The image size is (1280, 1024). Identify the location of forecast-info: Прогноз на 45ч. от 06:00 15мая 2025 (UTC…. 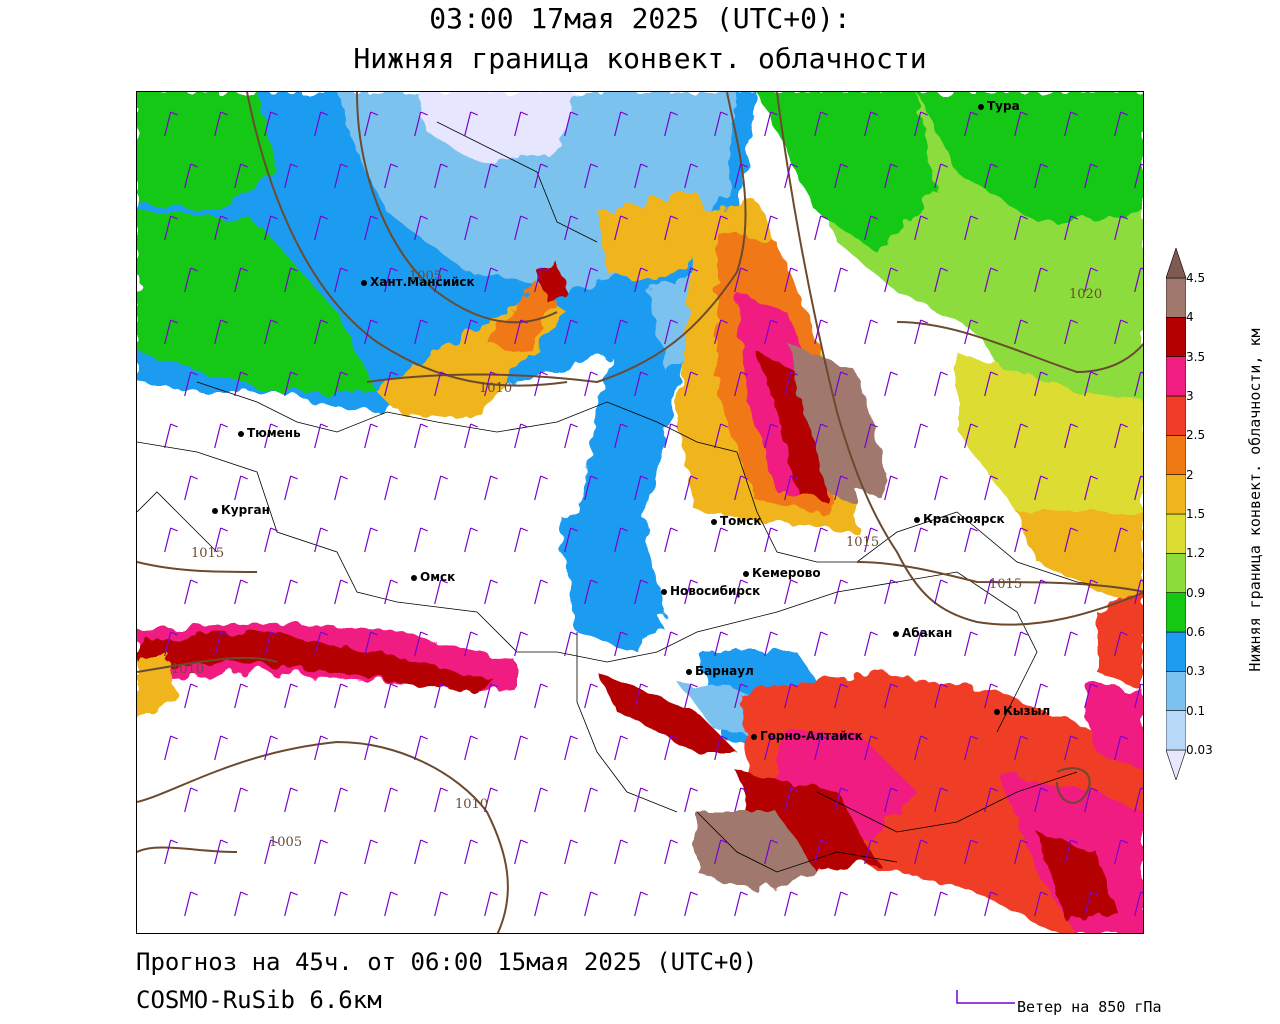
(447, 962).